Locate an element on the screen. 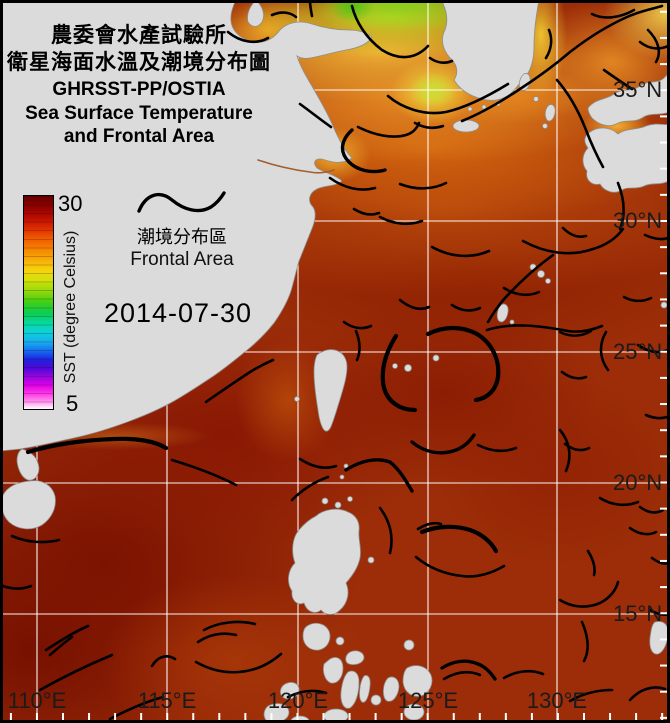 This screenshot has width=670, height=723. date-label: 2014-07-30 is located at coordinates (178, 313).